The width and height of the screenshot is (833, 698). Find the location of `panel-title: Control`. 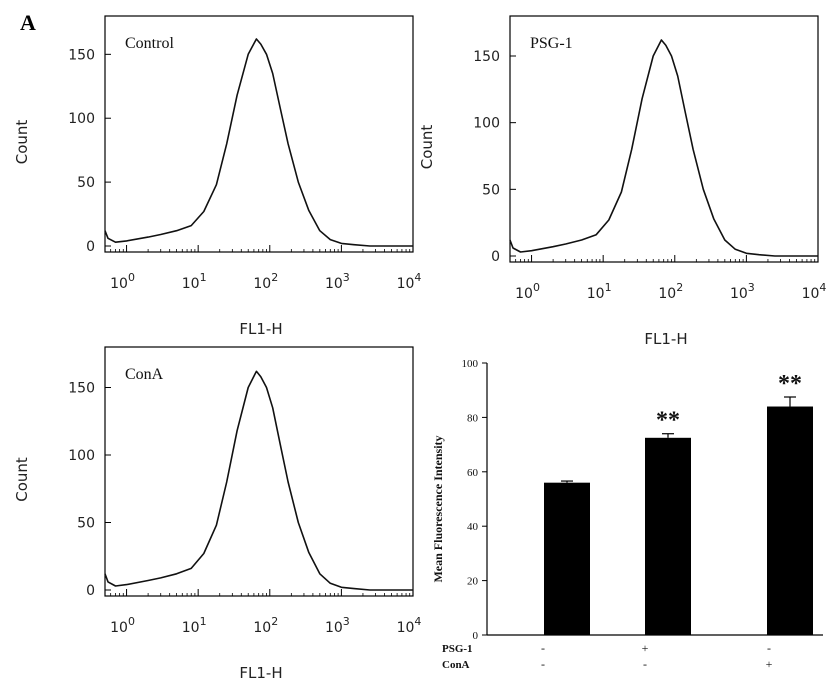

panel-title: Control is located at coordinates (149, 43).